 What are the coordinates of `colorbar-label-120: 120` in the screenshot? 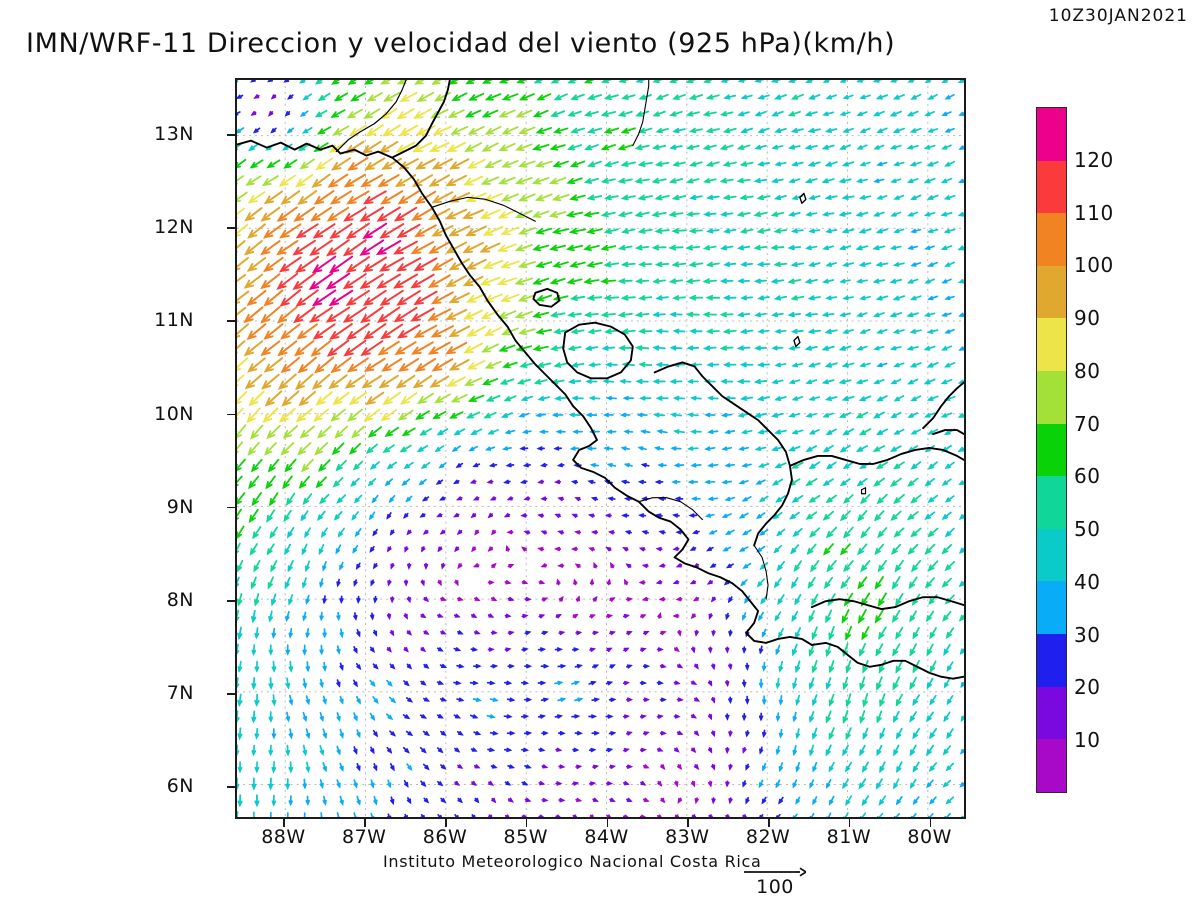 It's located at (1094, 159).